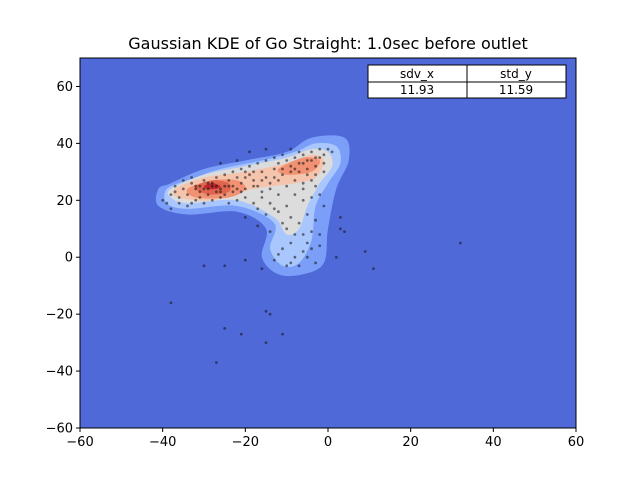 The width and height of the screenshot is (640, 480). What do you see at coordinates (59, 315) in the screenshot?
I see `y-tick-label: −20` at bounding box center [59, 315].